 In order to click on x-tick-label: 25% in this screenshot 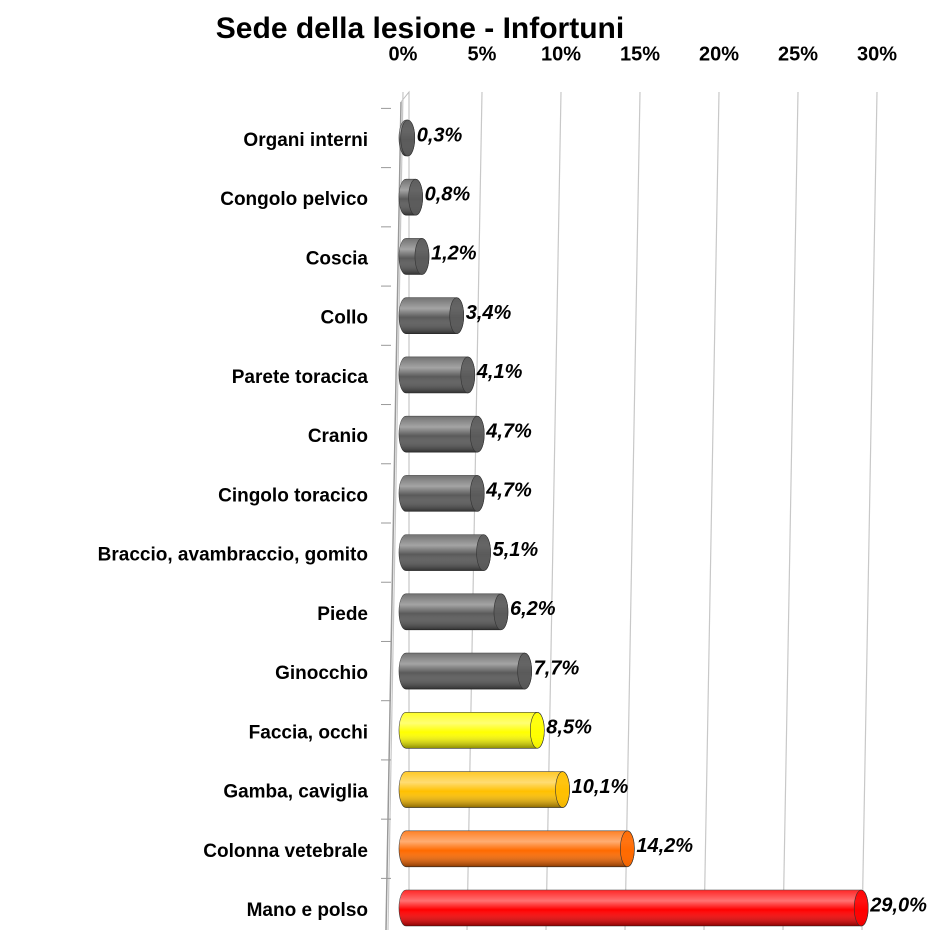, I will do `click(798, 54)`.